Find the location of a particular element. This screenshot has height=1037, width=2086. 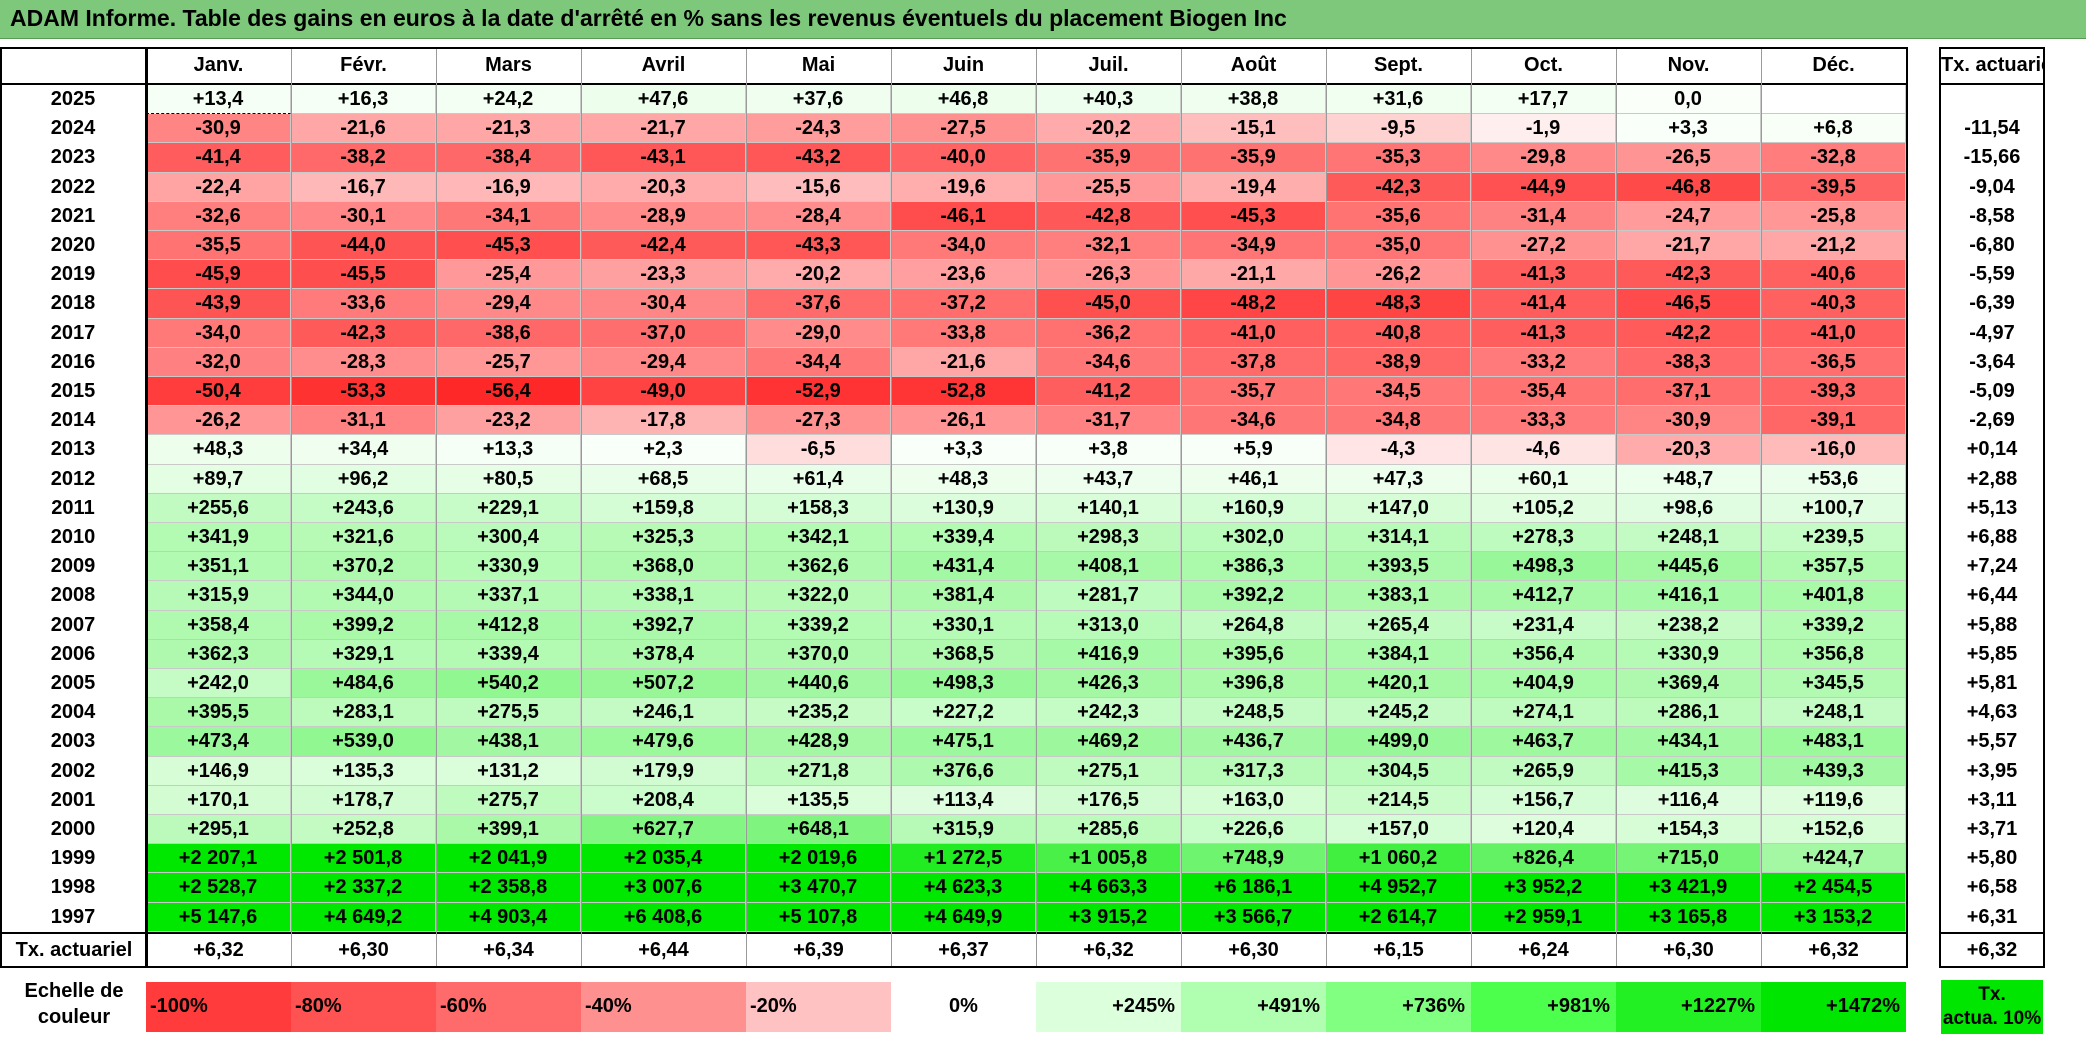

heatmap-cell: +6 408,6 is located at coordinates (663, 917).